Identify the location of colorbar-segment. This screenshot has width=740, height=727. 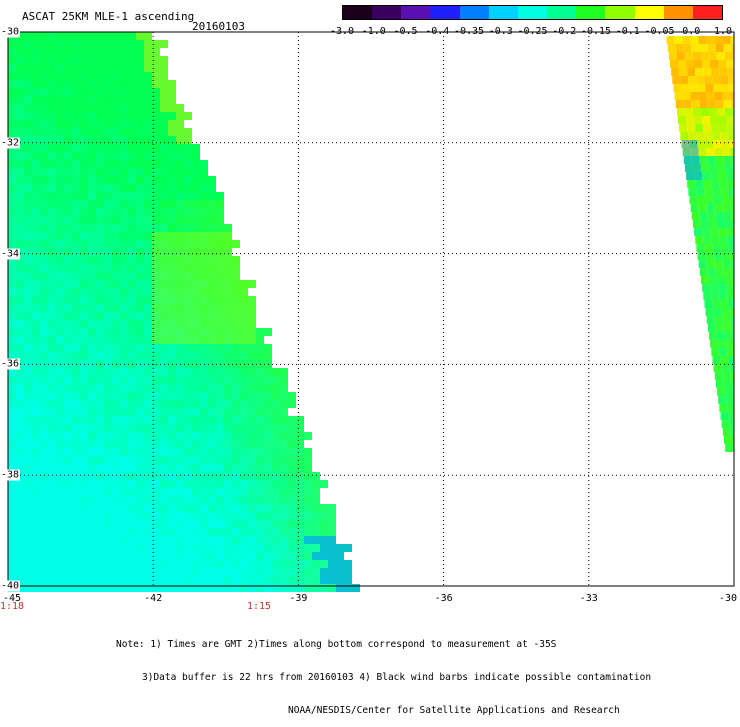
(562, 12).